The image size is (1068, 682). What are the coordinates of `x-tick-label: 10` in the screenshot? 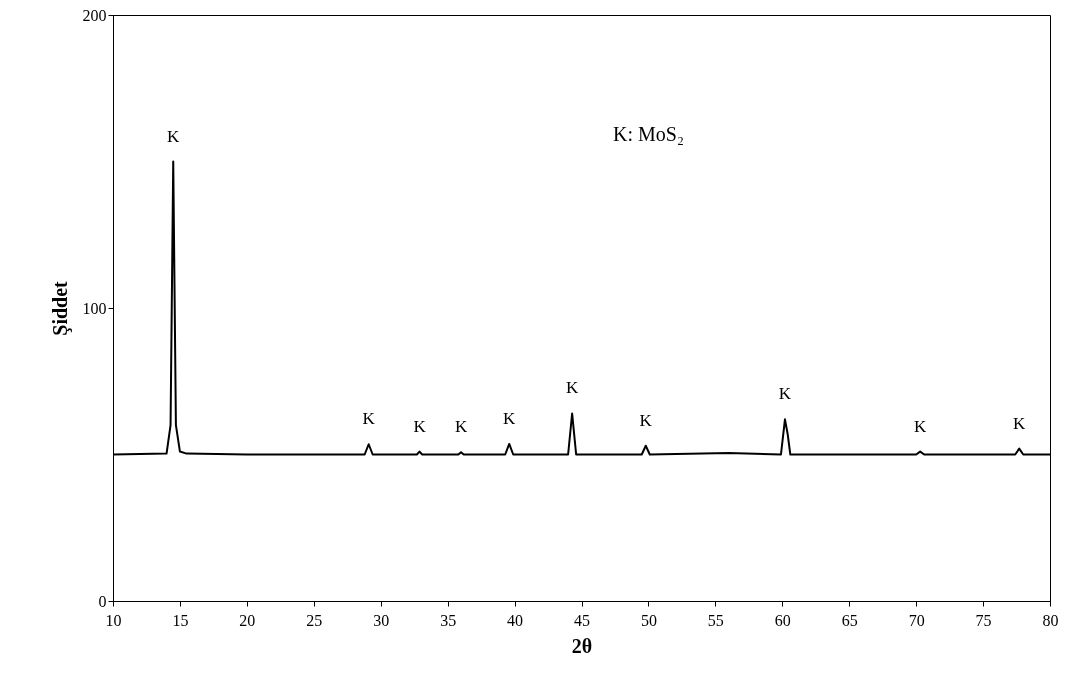 It's located at (113, 620).